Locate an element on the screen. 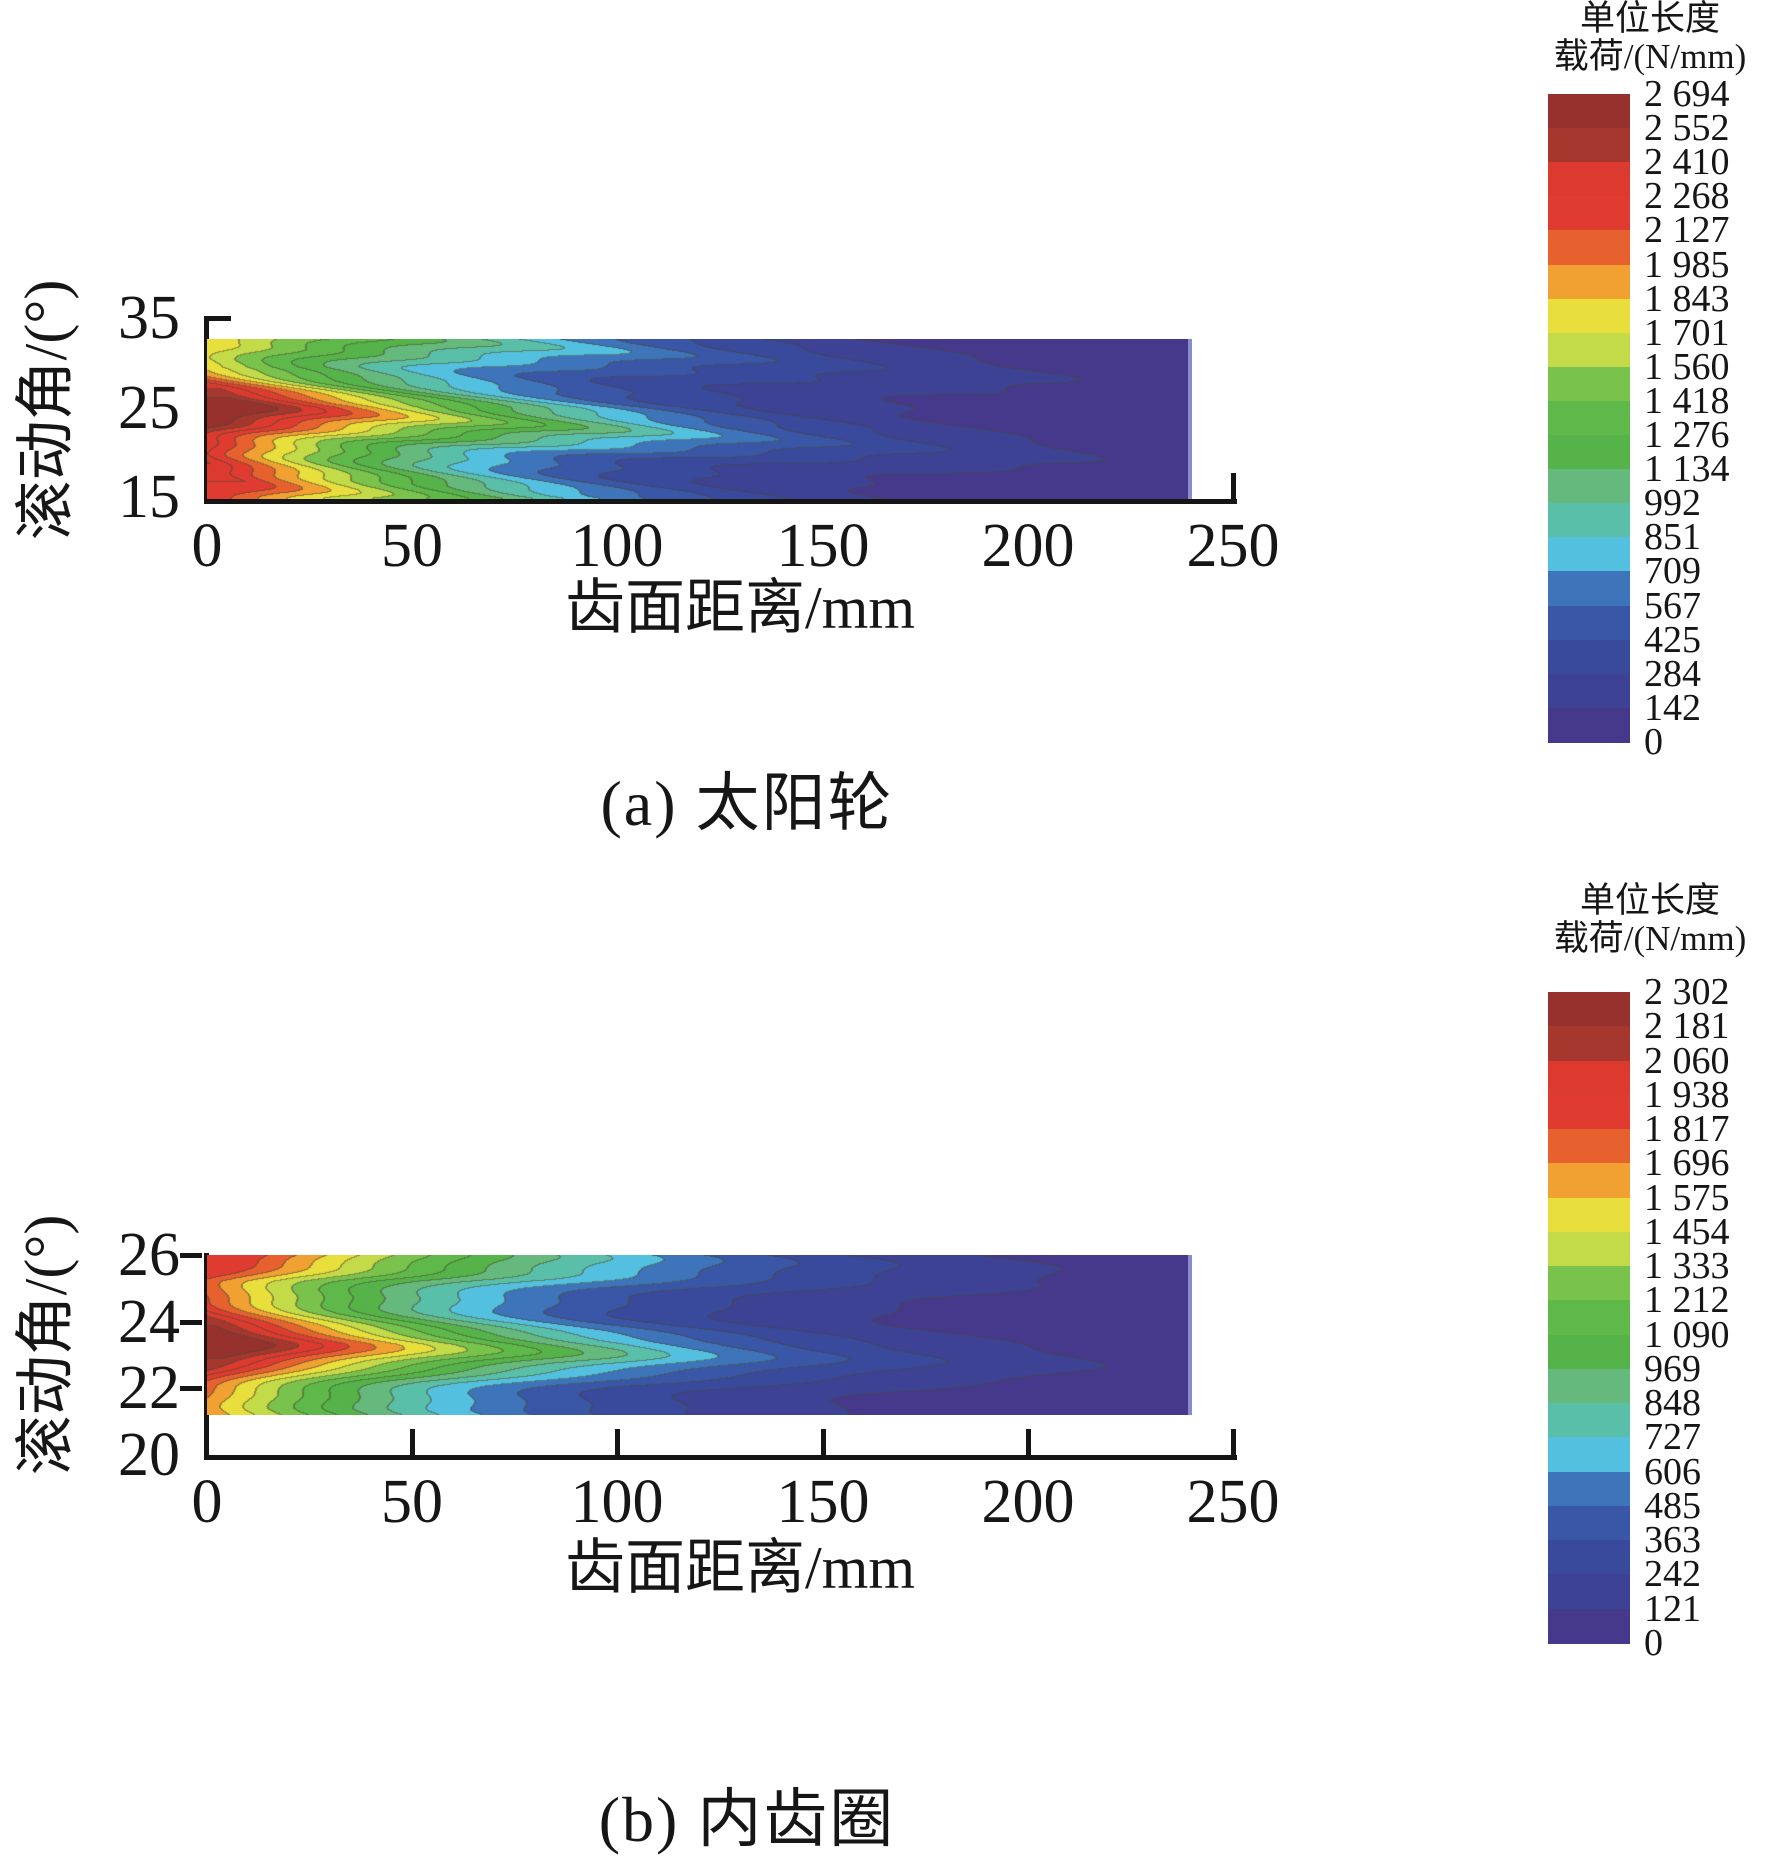 The height and width of the screenshot is (1872, 1779). panel-b-y-axis-line is located at coordinates (206, 1356).